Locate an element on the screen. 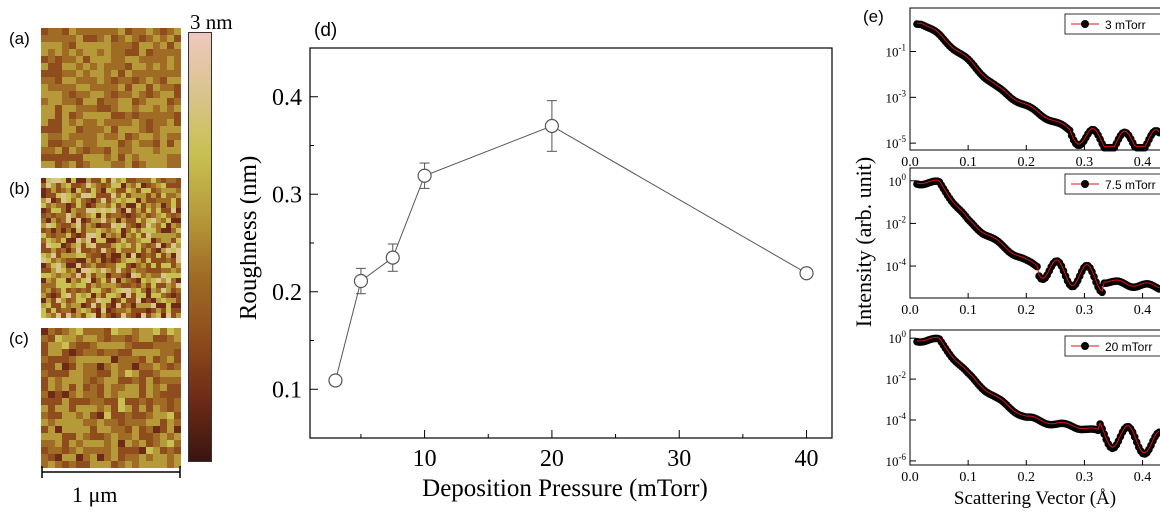 The width and height of the screenshot is (1160, 513). panel-label-b: (b) is located at coordinates (19, 188).